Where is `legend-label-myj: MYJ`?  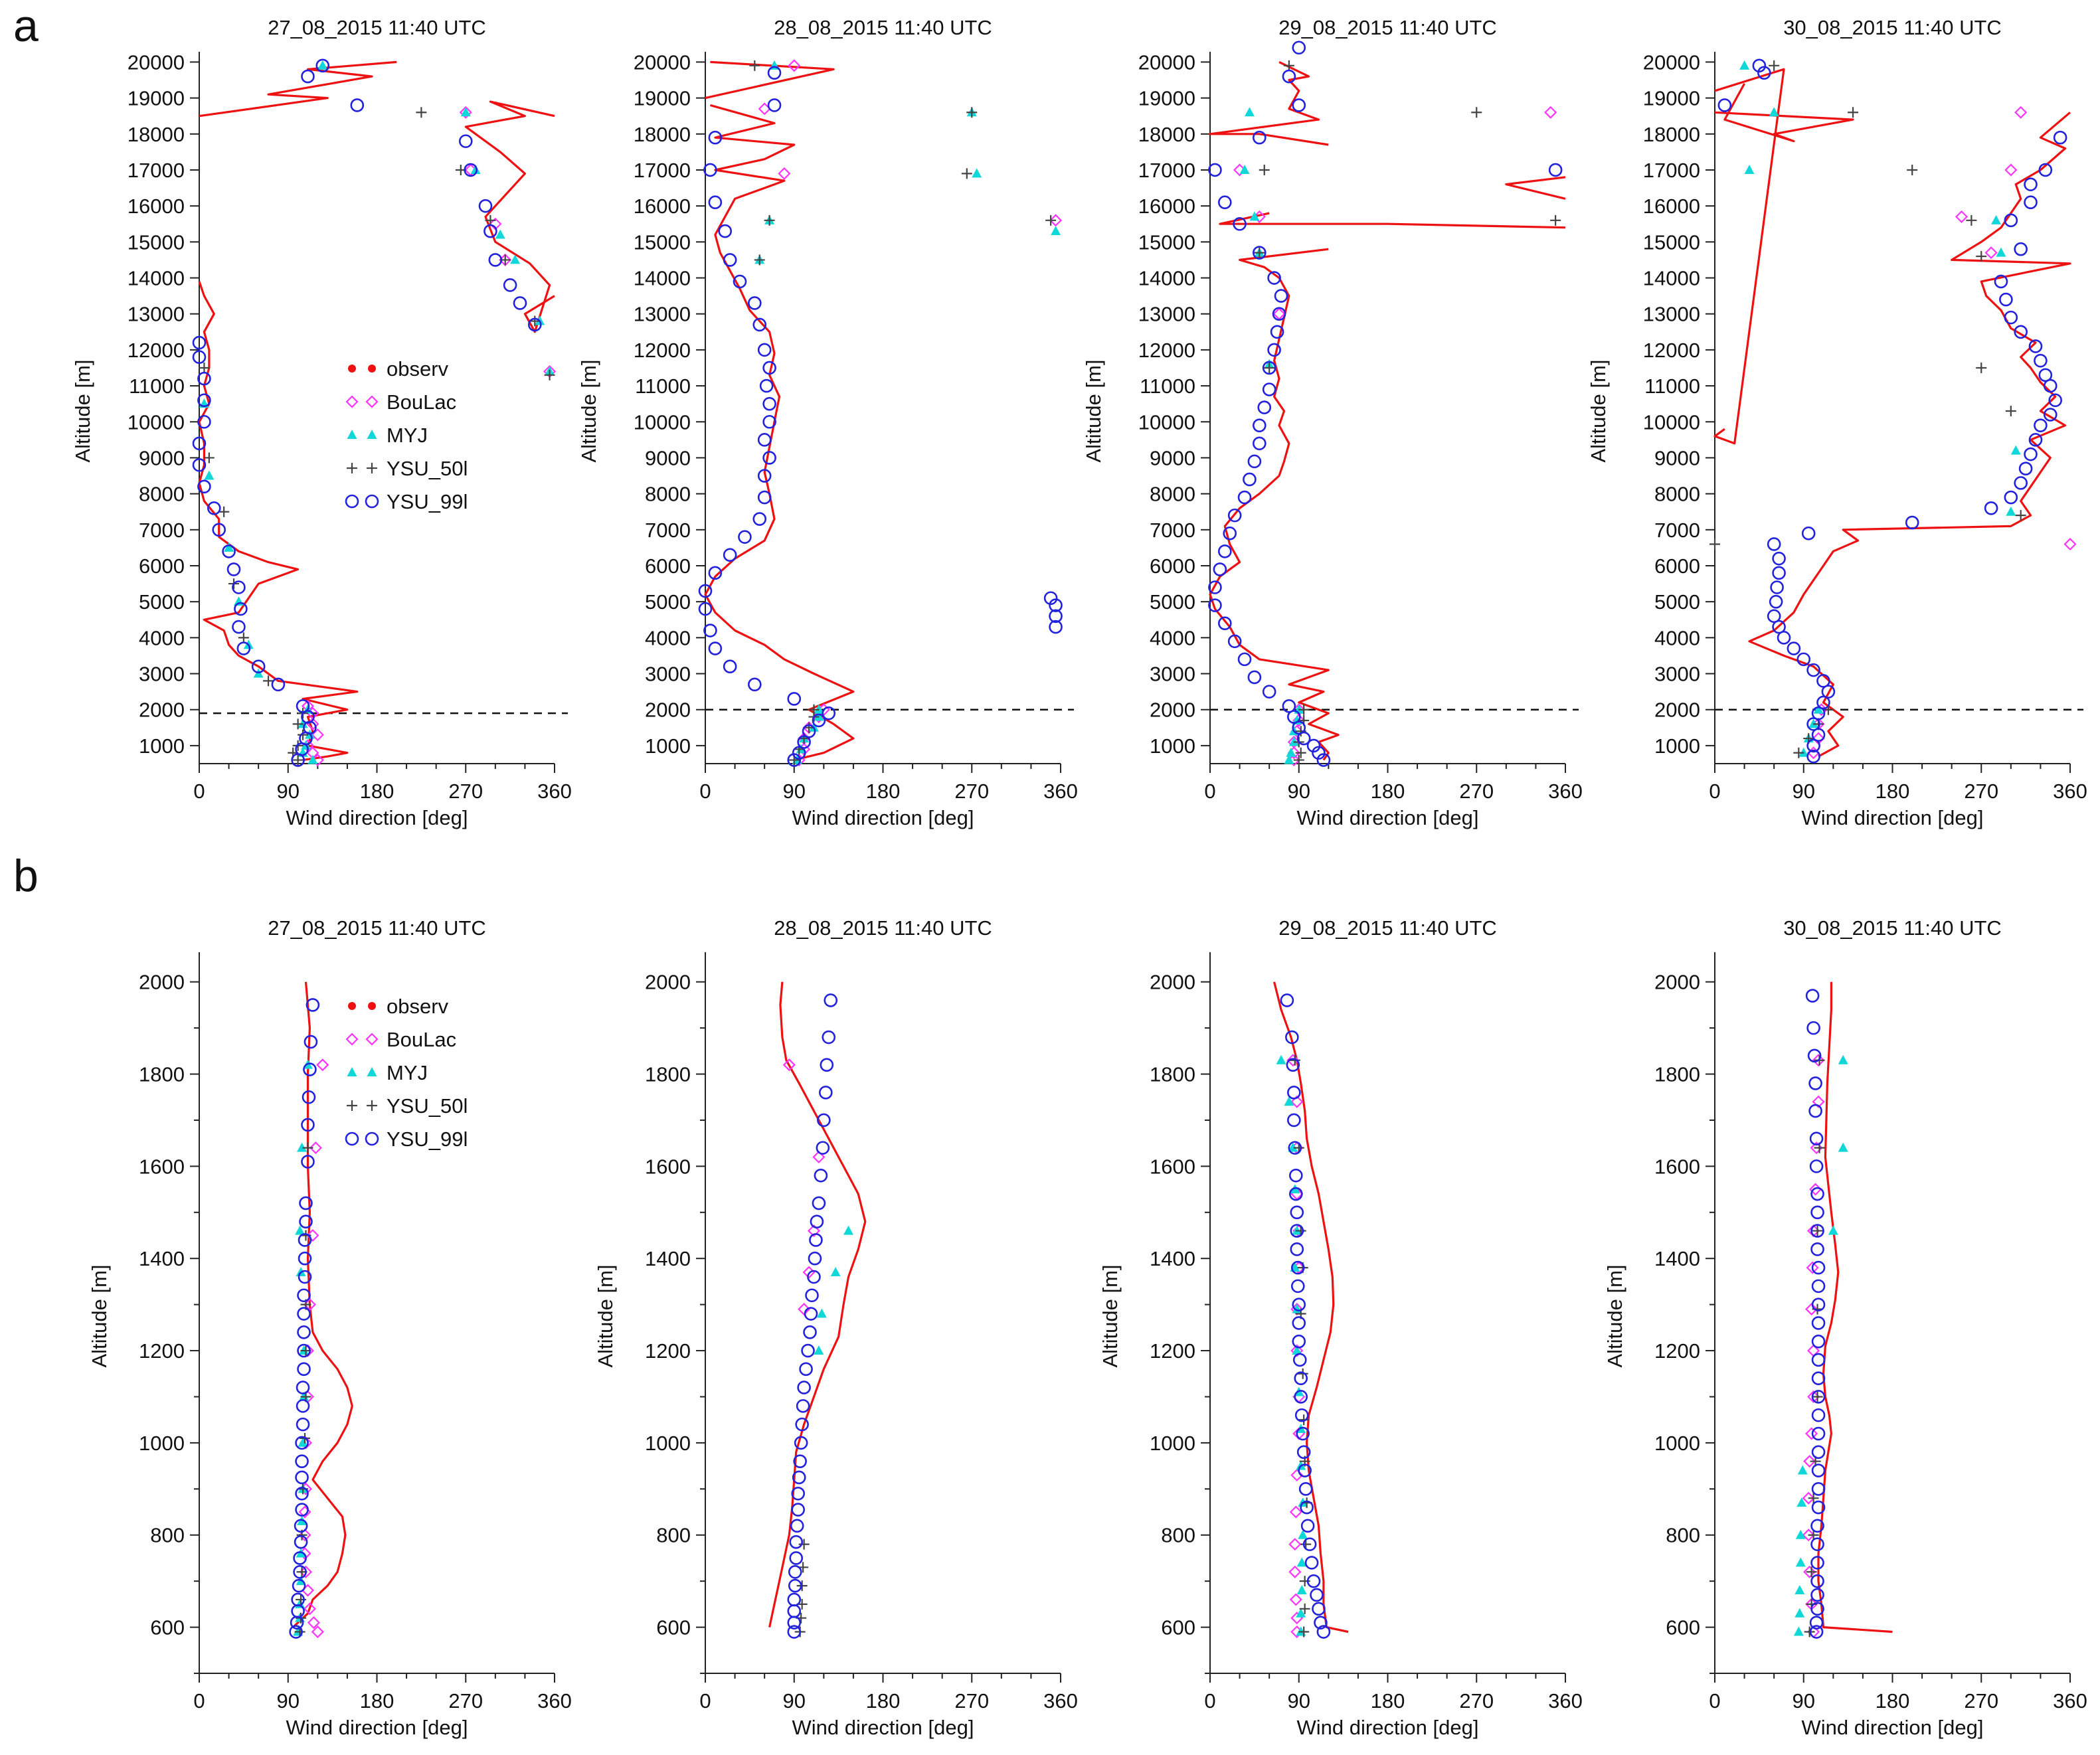
legend-label-myj: MYJ is located at coordinates (407, 435).